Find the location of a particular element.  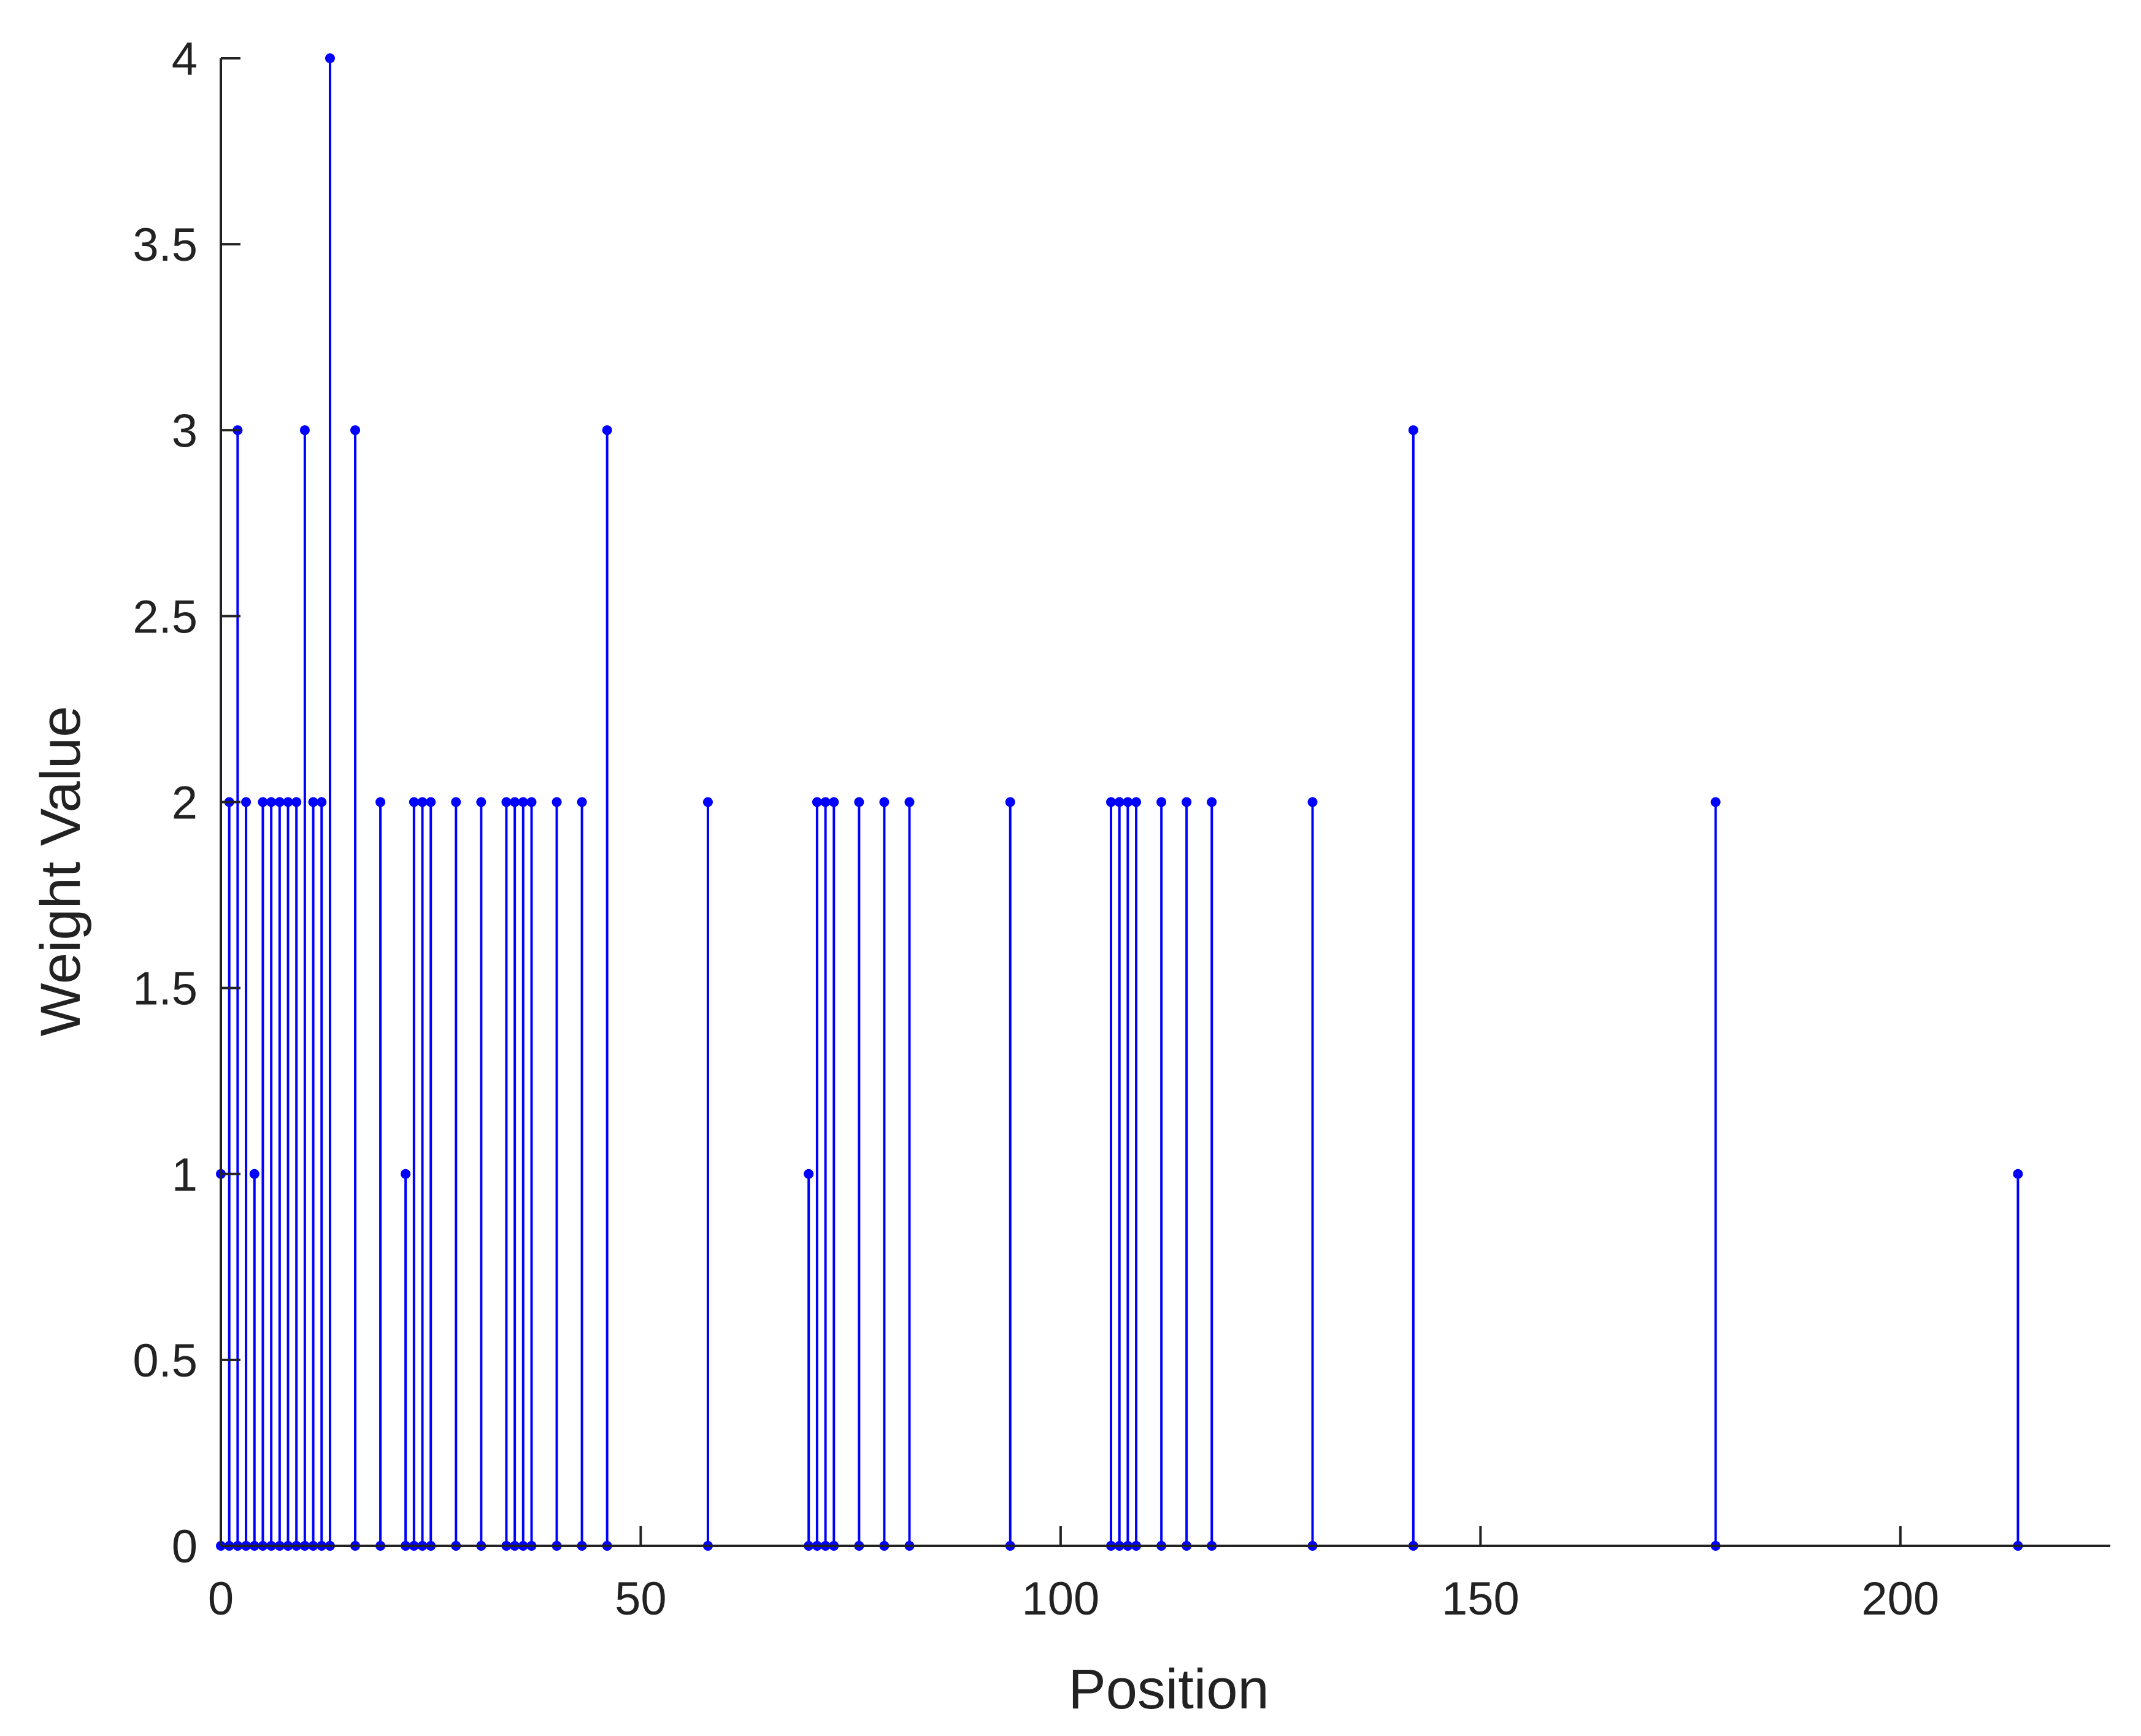

y-tick-label: 1.5 is located at coordinates (165, 989).